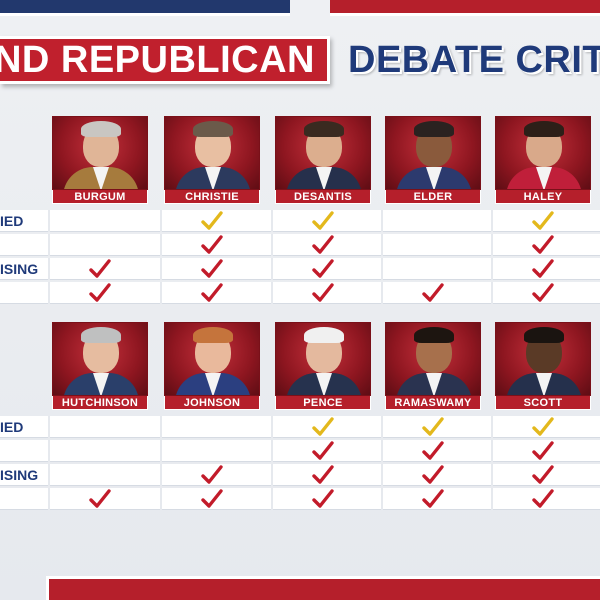  Describe the element at coordinates (433, 197) in the screenshot. I see `candidate-name: ELDER` at that location.